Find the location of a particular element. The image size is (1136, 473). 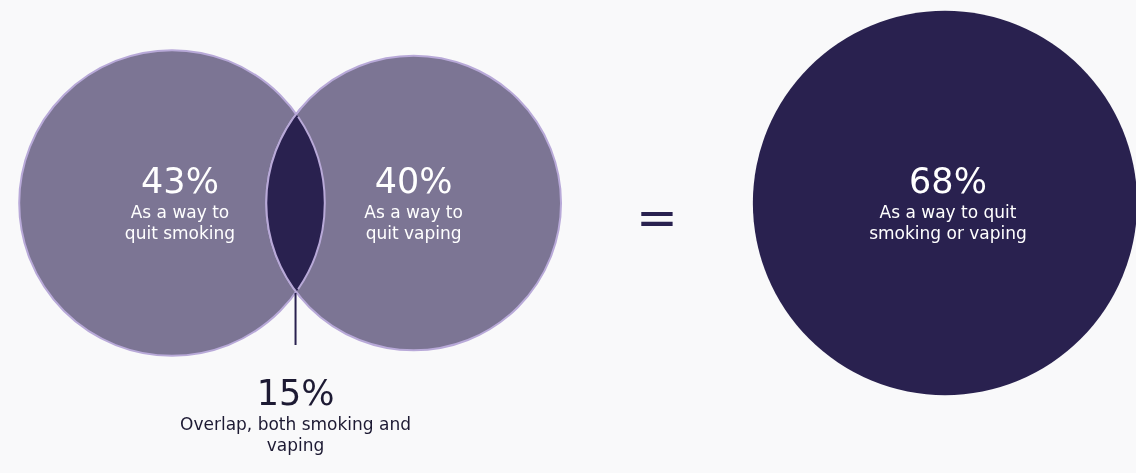

data-label: 68% is located at coordinates (948, 181).